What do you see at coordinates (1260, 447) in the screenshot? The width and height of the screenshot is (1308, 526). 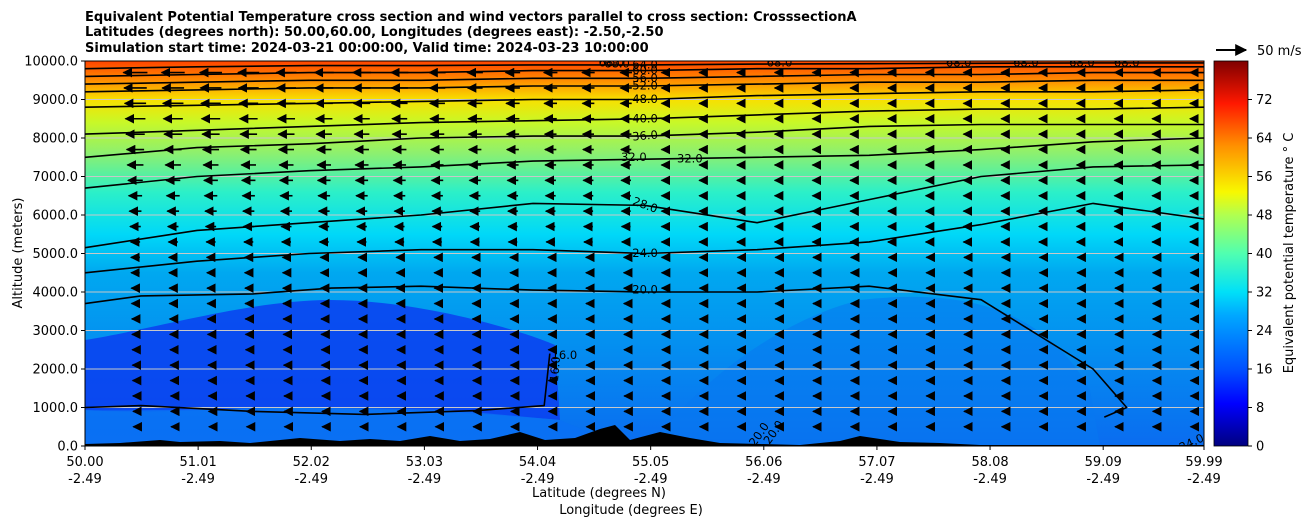 I see `colorbar-tick-label: 0` at bounding box center [1260, 447].